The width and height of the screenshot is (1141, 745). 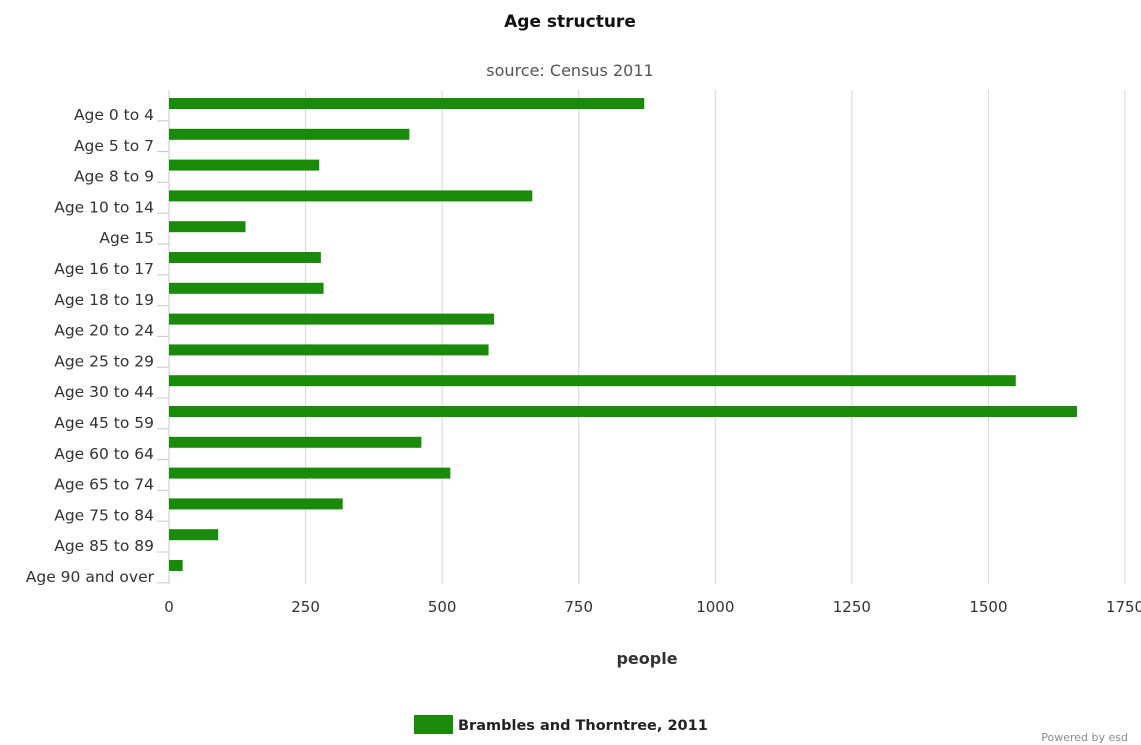 I want to click on category-label: Age 16 to 17, so click(x=104, y=269).